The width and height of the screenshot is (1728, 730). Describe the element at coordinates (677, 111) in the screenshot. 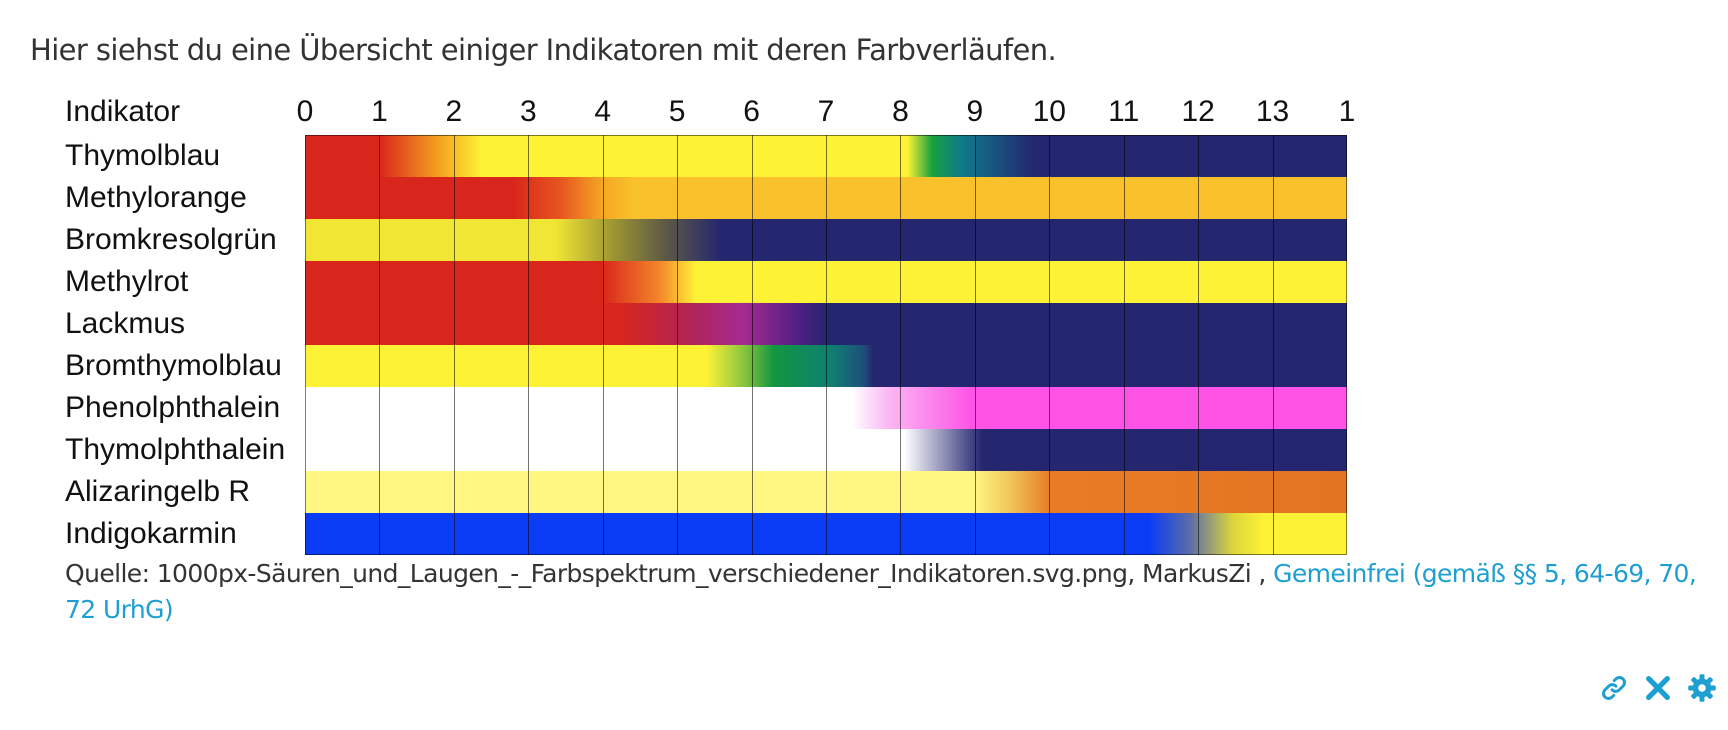

I see `ph-tick-label: 5` at that location.